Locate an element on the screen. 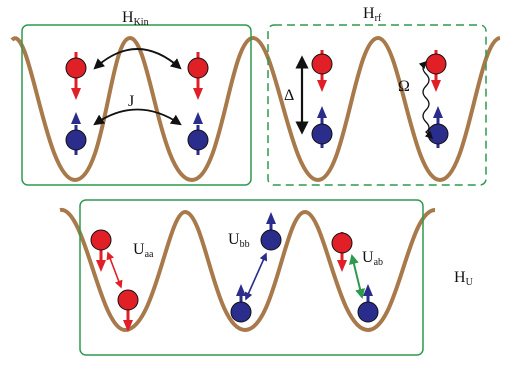  rf-spin-up-atom-right is located at coordinates (438, 127).